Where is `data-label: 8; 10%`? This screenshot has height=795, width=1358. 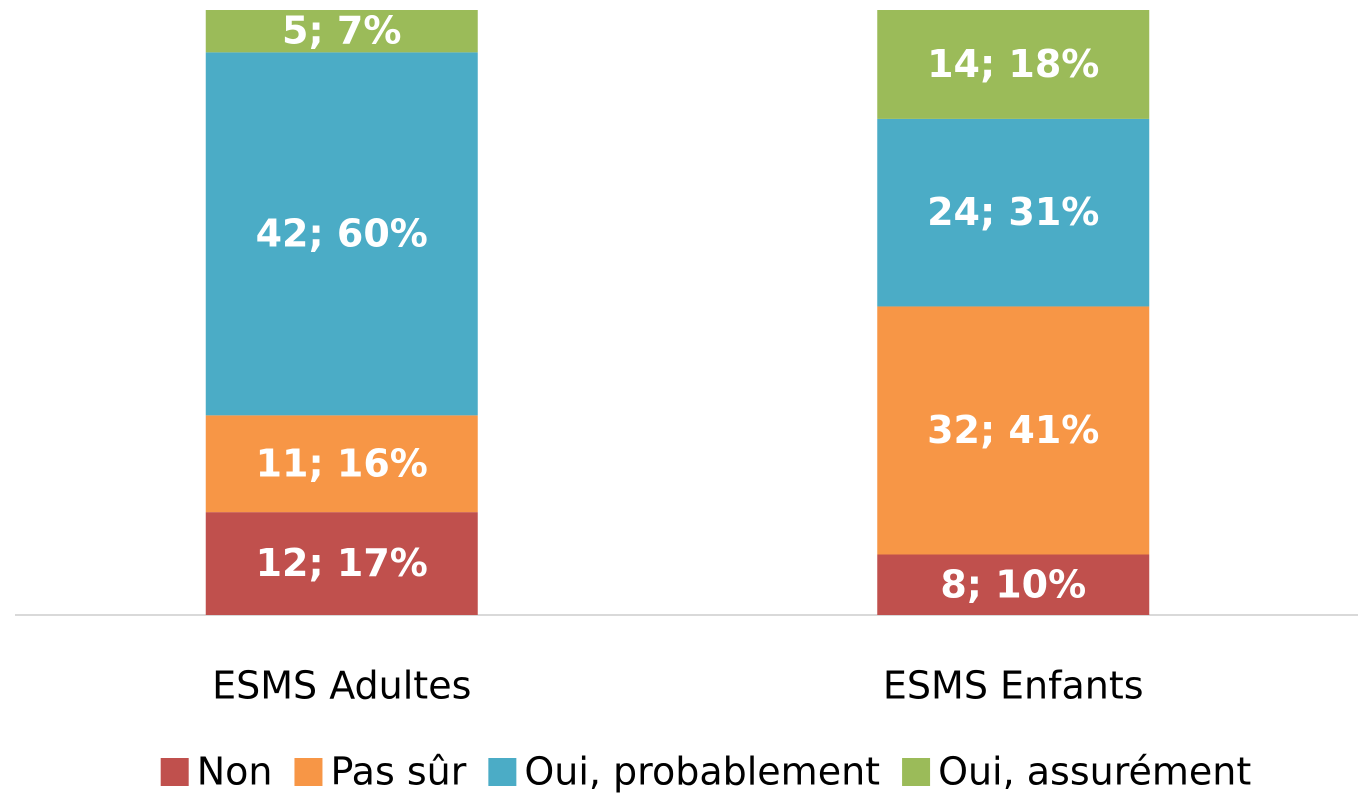 data-label: 8; 10% is located at coordinates (1013, 584).